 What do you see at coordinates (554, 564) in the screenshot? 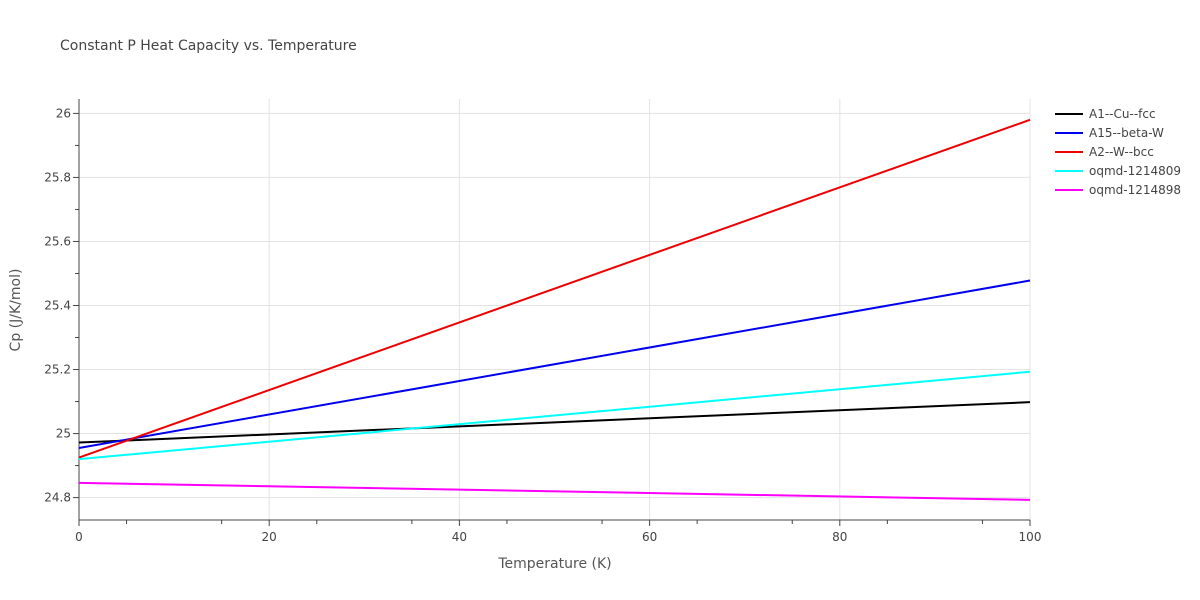
I see `x-axis-title: Temperature (K)` at bounding box center [554, 564].